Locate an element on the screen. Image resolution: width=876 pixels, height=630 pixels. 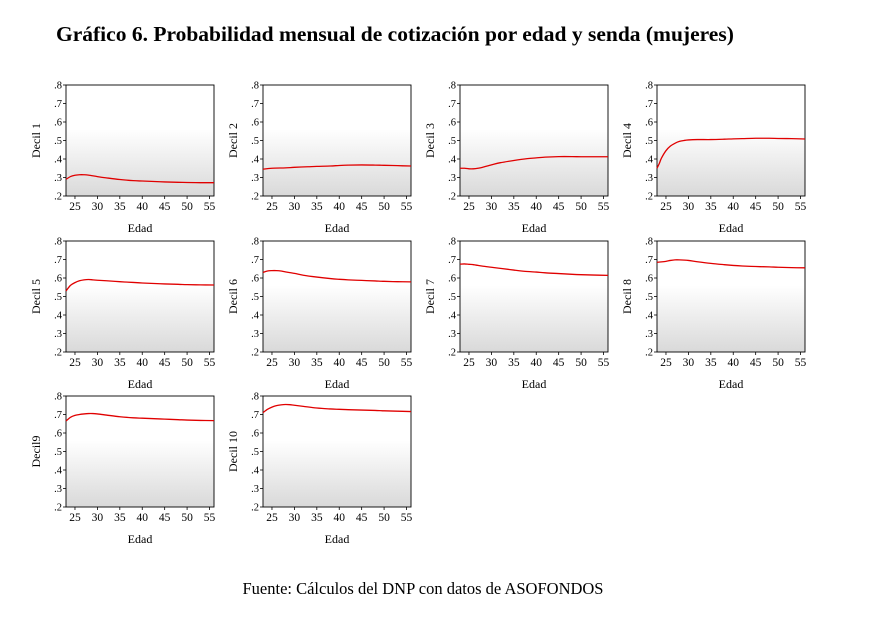
y-axis-label: Decil 6 is located at coordinates (233, 296).